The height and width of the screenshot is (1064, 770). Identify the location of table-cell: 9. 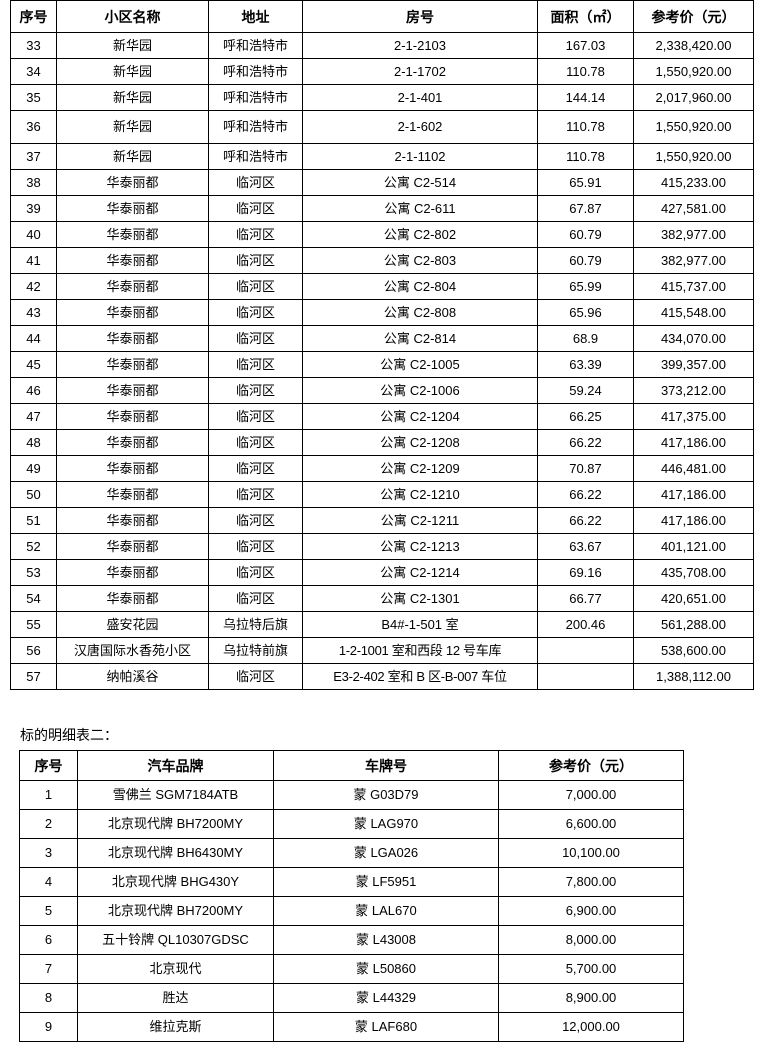
(48, 1027).